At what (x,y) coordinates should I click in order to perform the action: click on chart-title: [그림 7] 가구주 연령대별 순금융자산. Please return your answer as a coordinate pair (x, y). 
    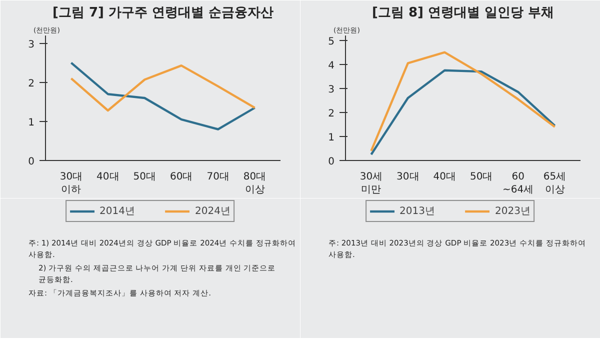
    Looking at the image, I should click on (163, 13).